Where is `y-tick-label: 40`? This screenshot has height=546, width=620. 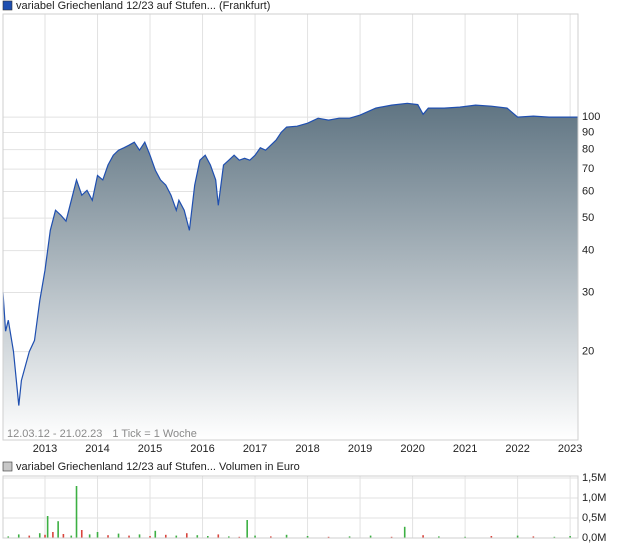
y-tick-label: 40 is located at coordinates (588, 251).